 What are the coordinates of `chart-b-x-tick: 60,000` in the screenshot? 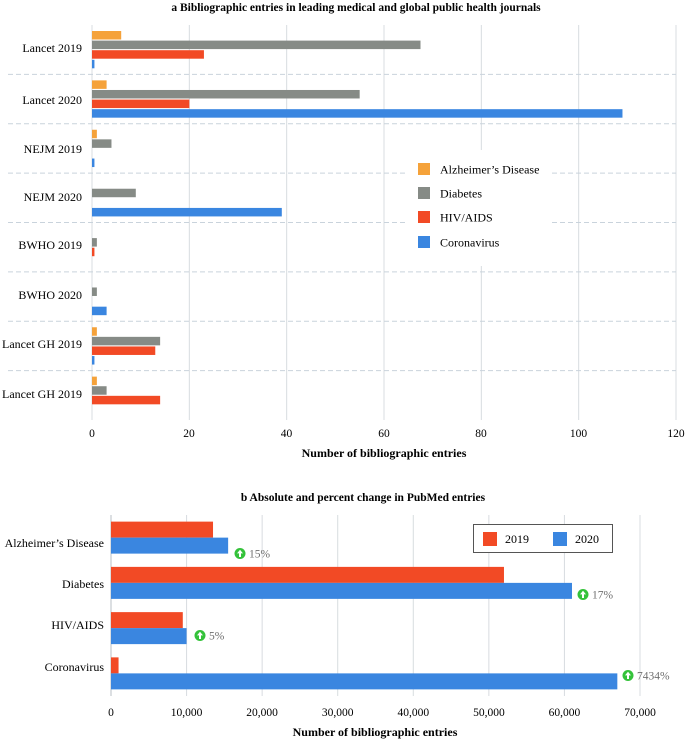 It's located at (565, 713).